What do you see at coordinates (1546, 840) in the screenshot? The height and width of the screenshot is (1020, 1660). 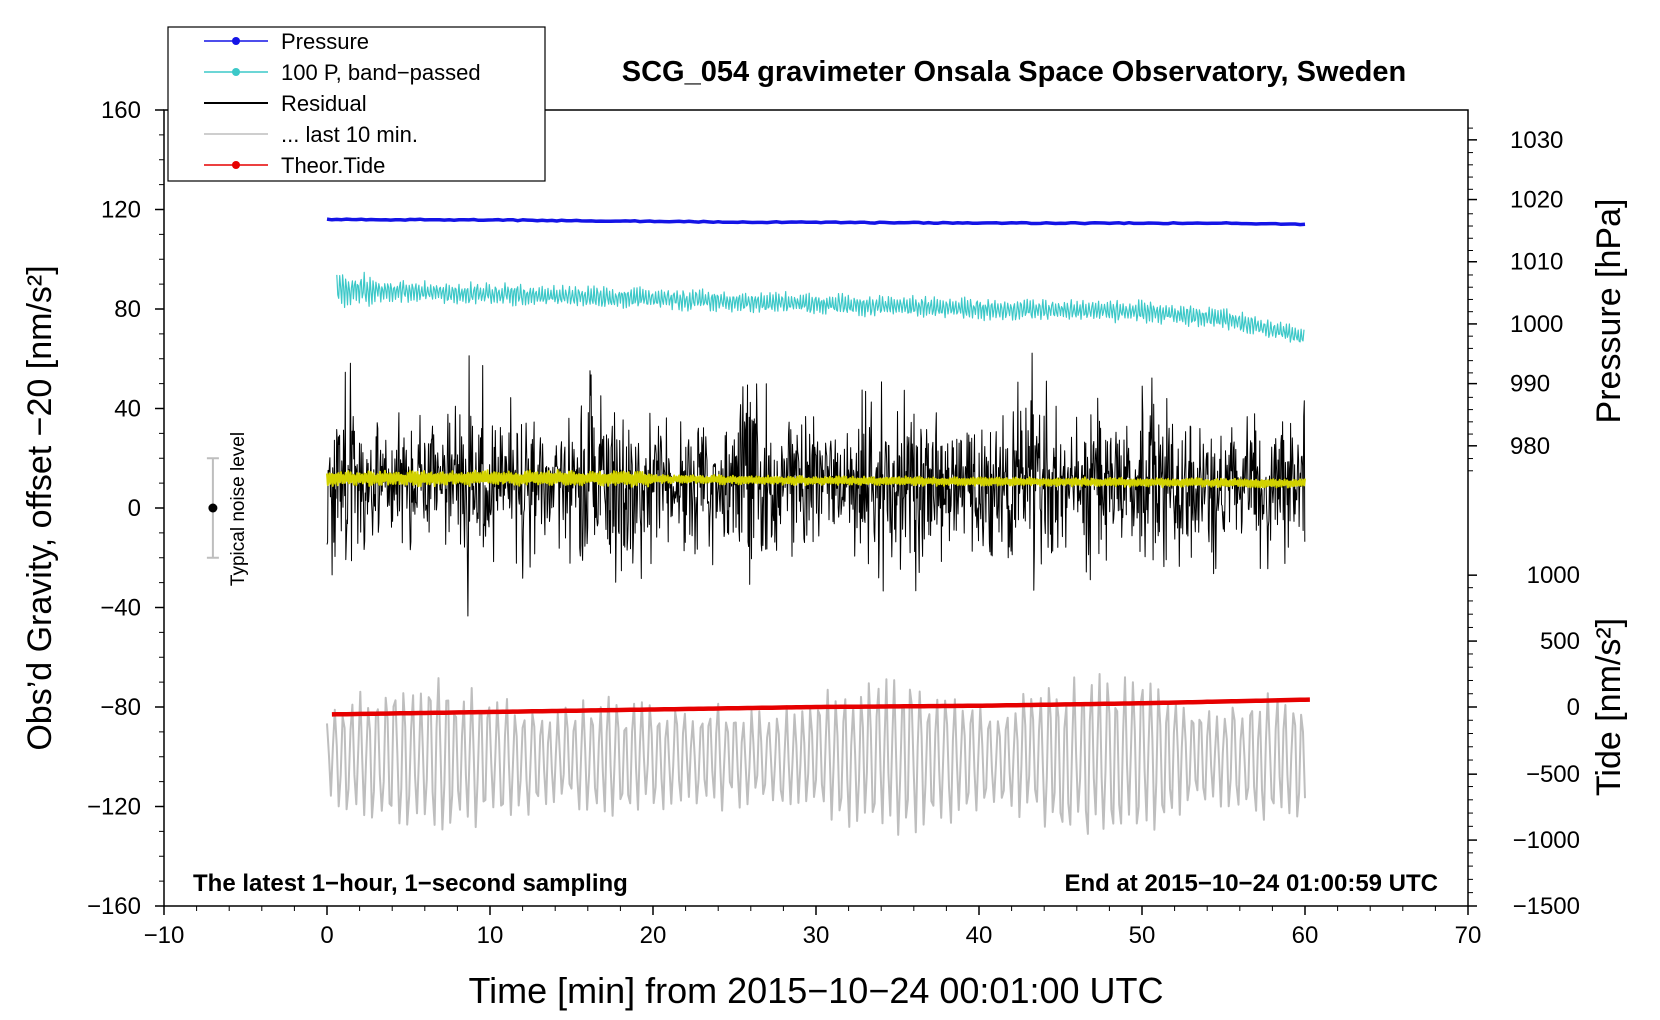 I see `tide-tick-label: −1000` at bounding box center [1546, 840].